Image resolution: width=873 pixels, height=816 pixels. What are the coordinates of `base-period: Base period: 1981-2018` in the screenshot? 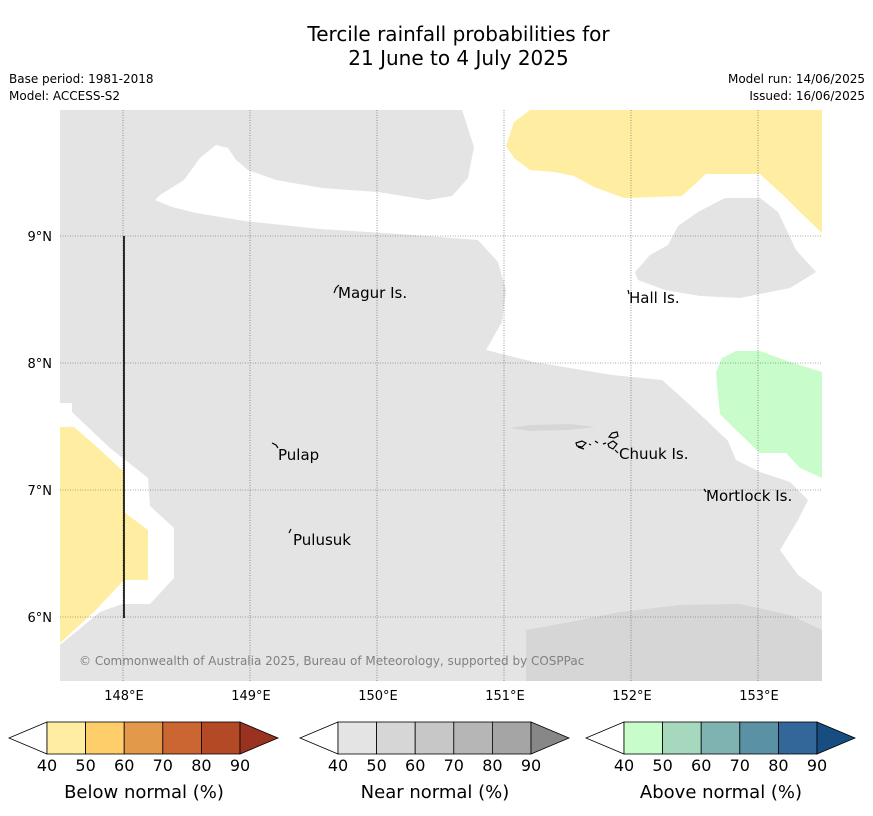 It's located at (81, 79).